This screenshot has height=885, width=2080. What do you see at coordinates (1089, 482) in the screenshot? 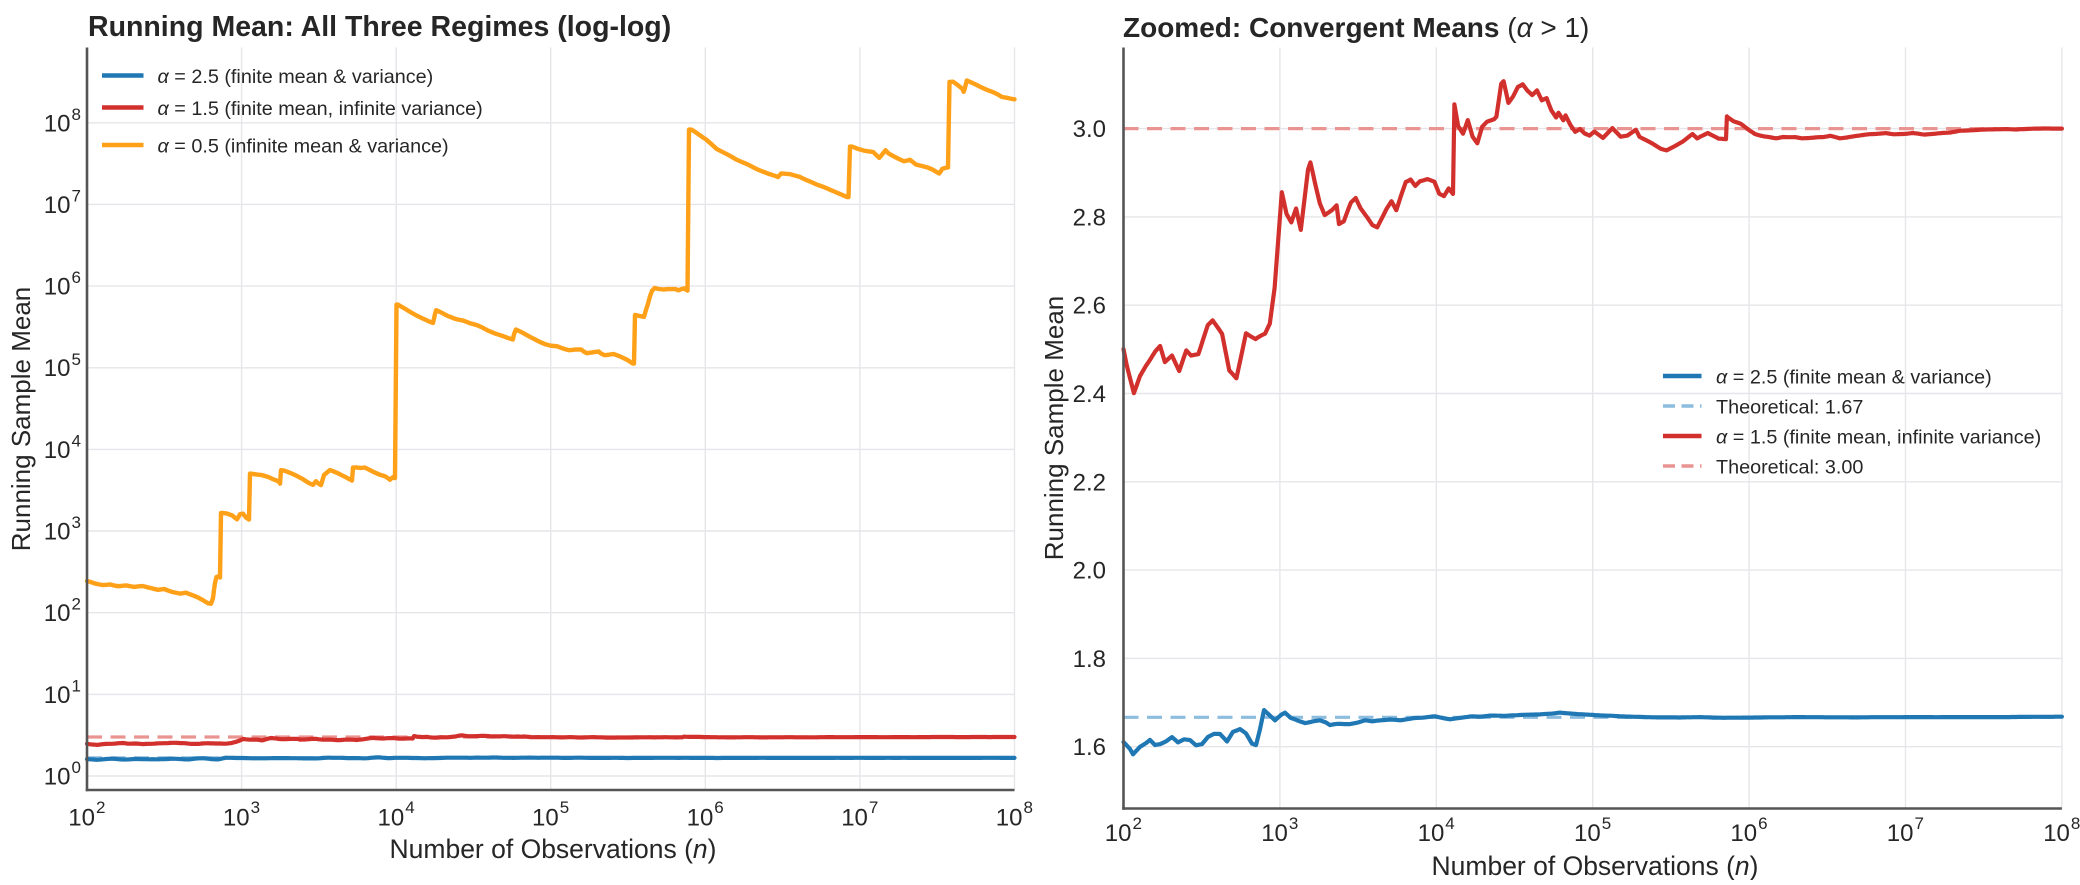
I see `svg-text: 2.2` at bounding box center [1089, 482].